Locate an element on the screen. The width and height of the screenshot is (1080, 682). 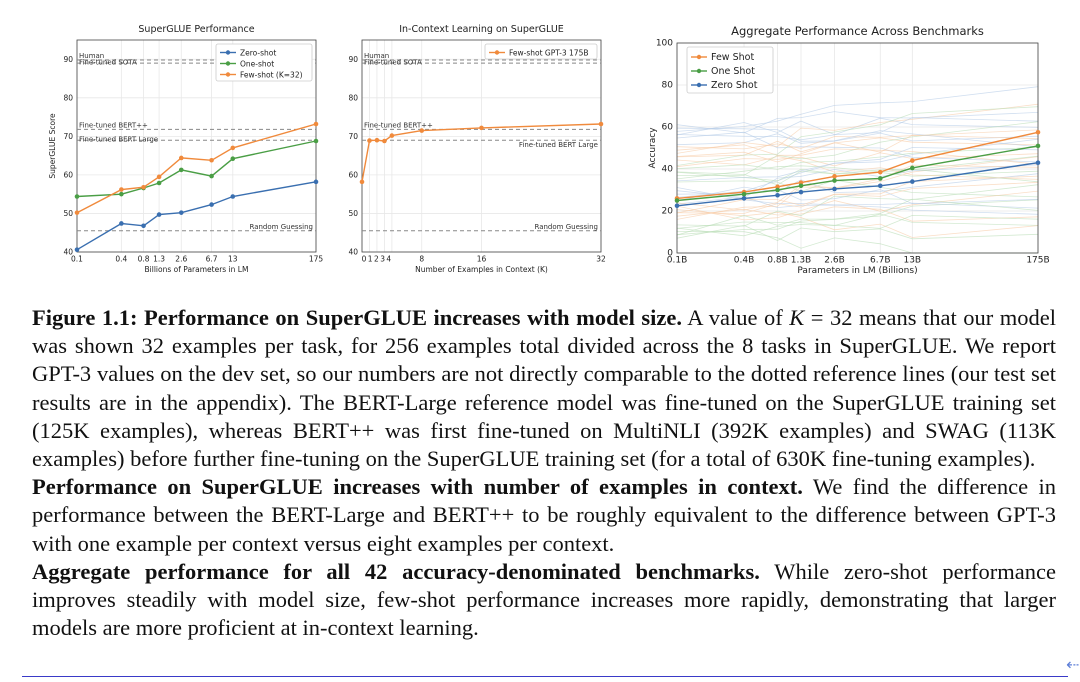
x-tick-label: 16 is located at coordinates (482, 259).